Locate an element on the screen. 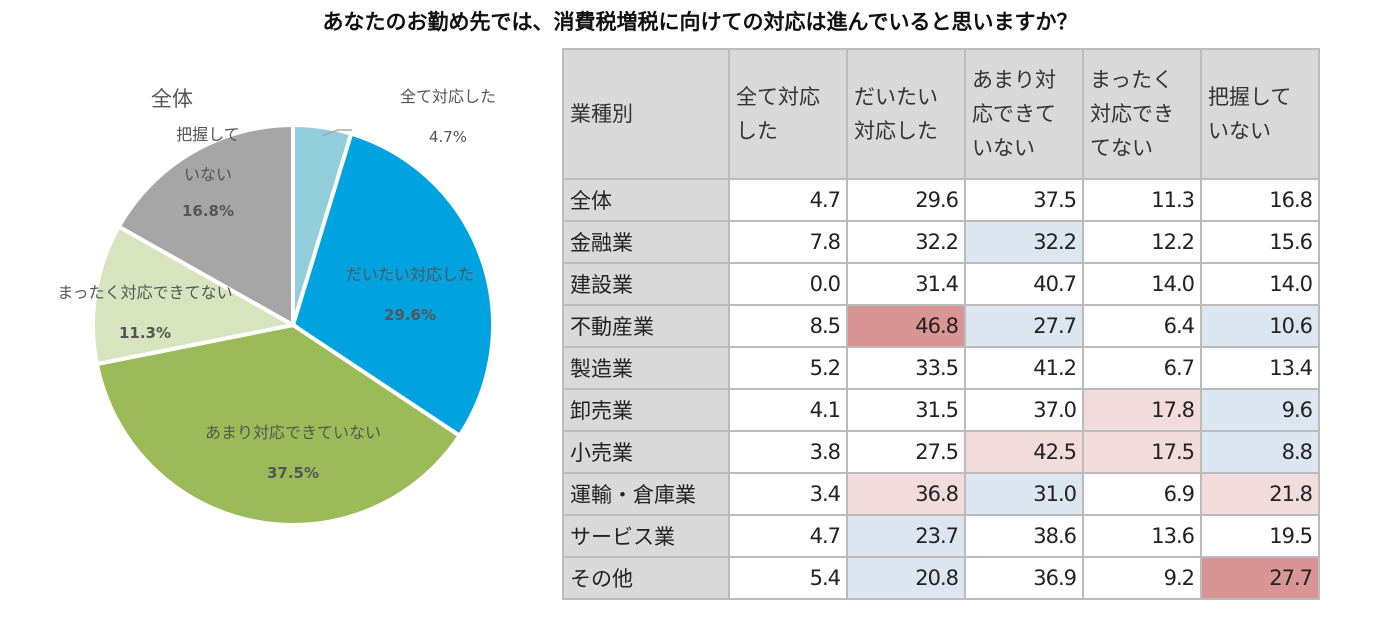 Image resolution: width=1400 pixels, height=629 pixels. table-row: 不動産業 8.5 46.8 27.7 6.4 10.6 is located at coordinates (941, 326).